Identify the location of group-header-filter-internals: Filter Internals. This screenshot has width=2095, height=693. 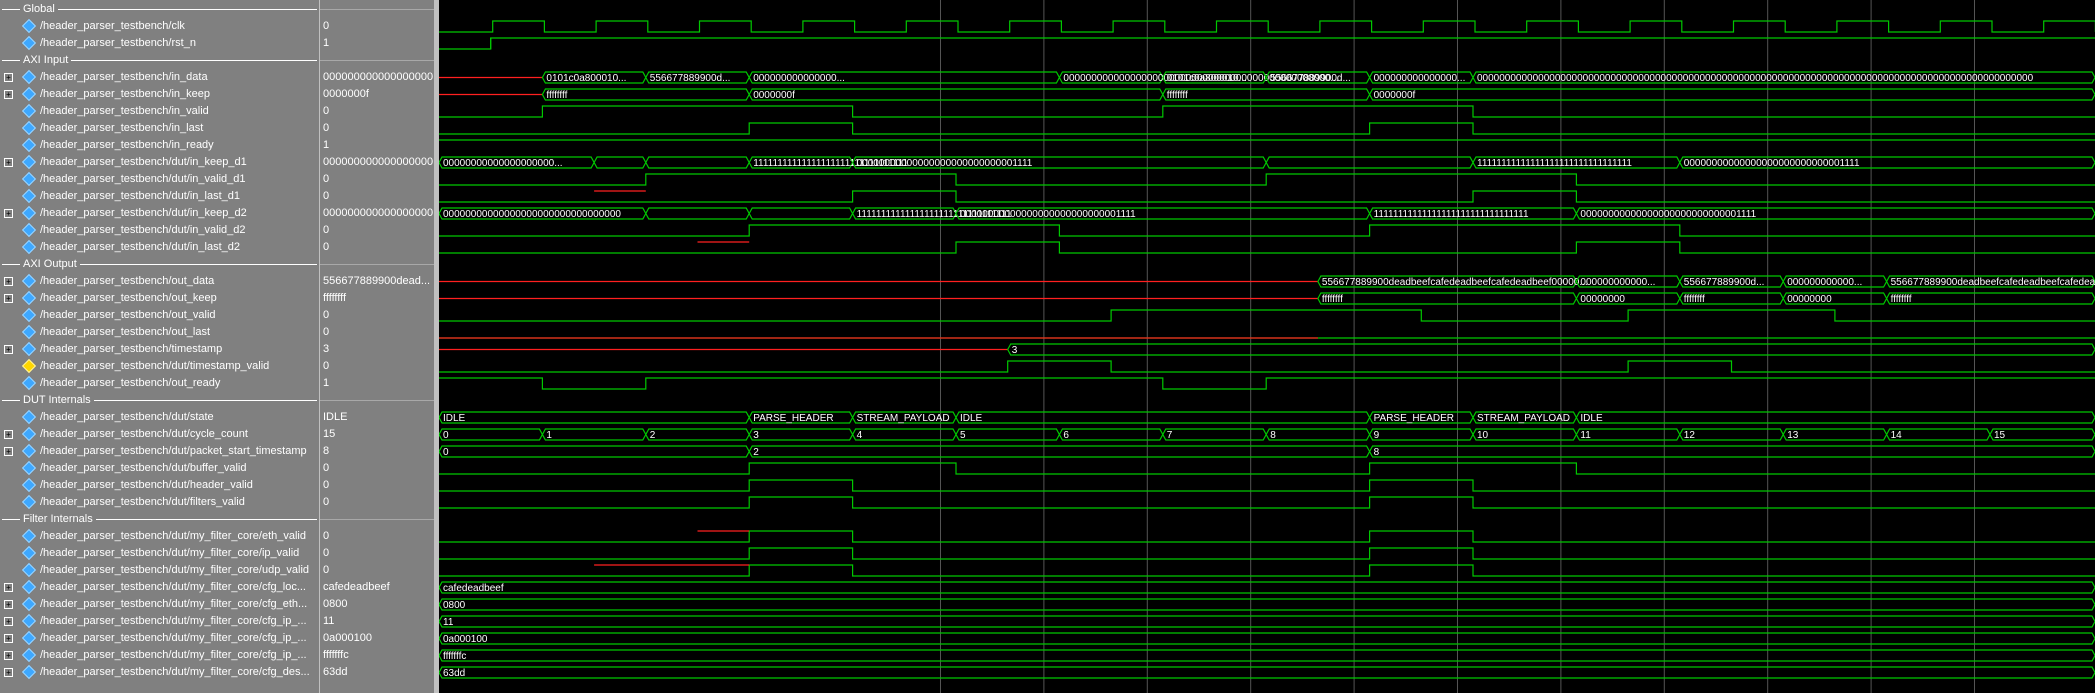
(159, 519).